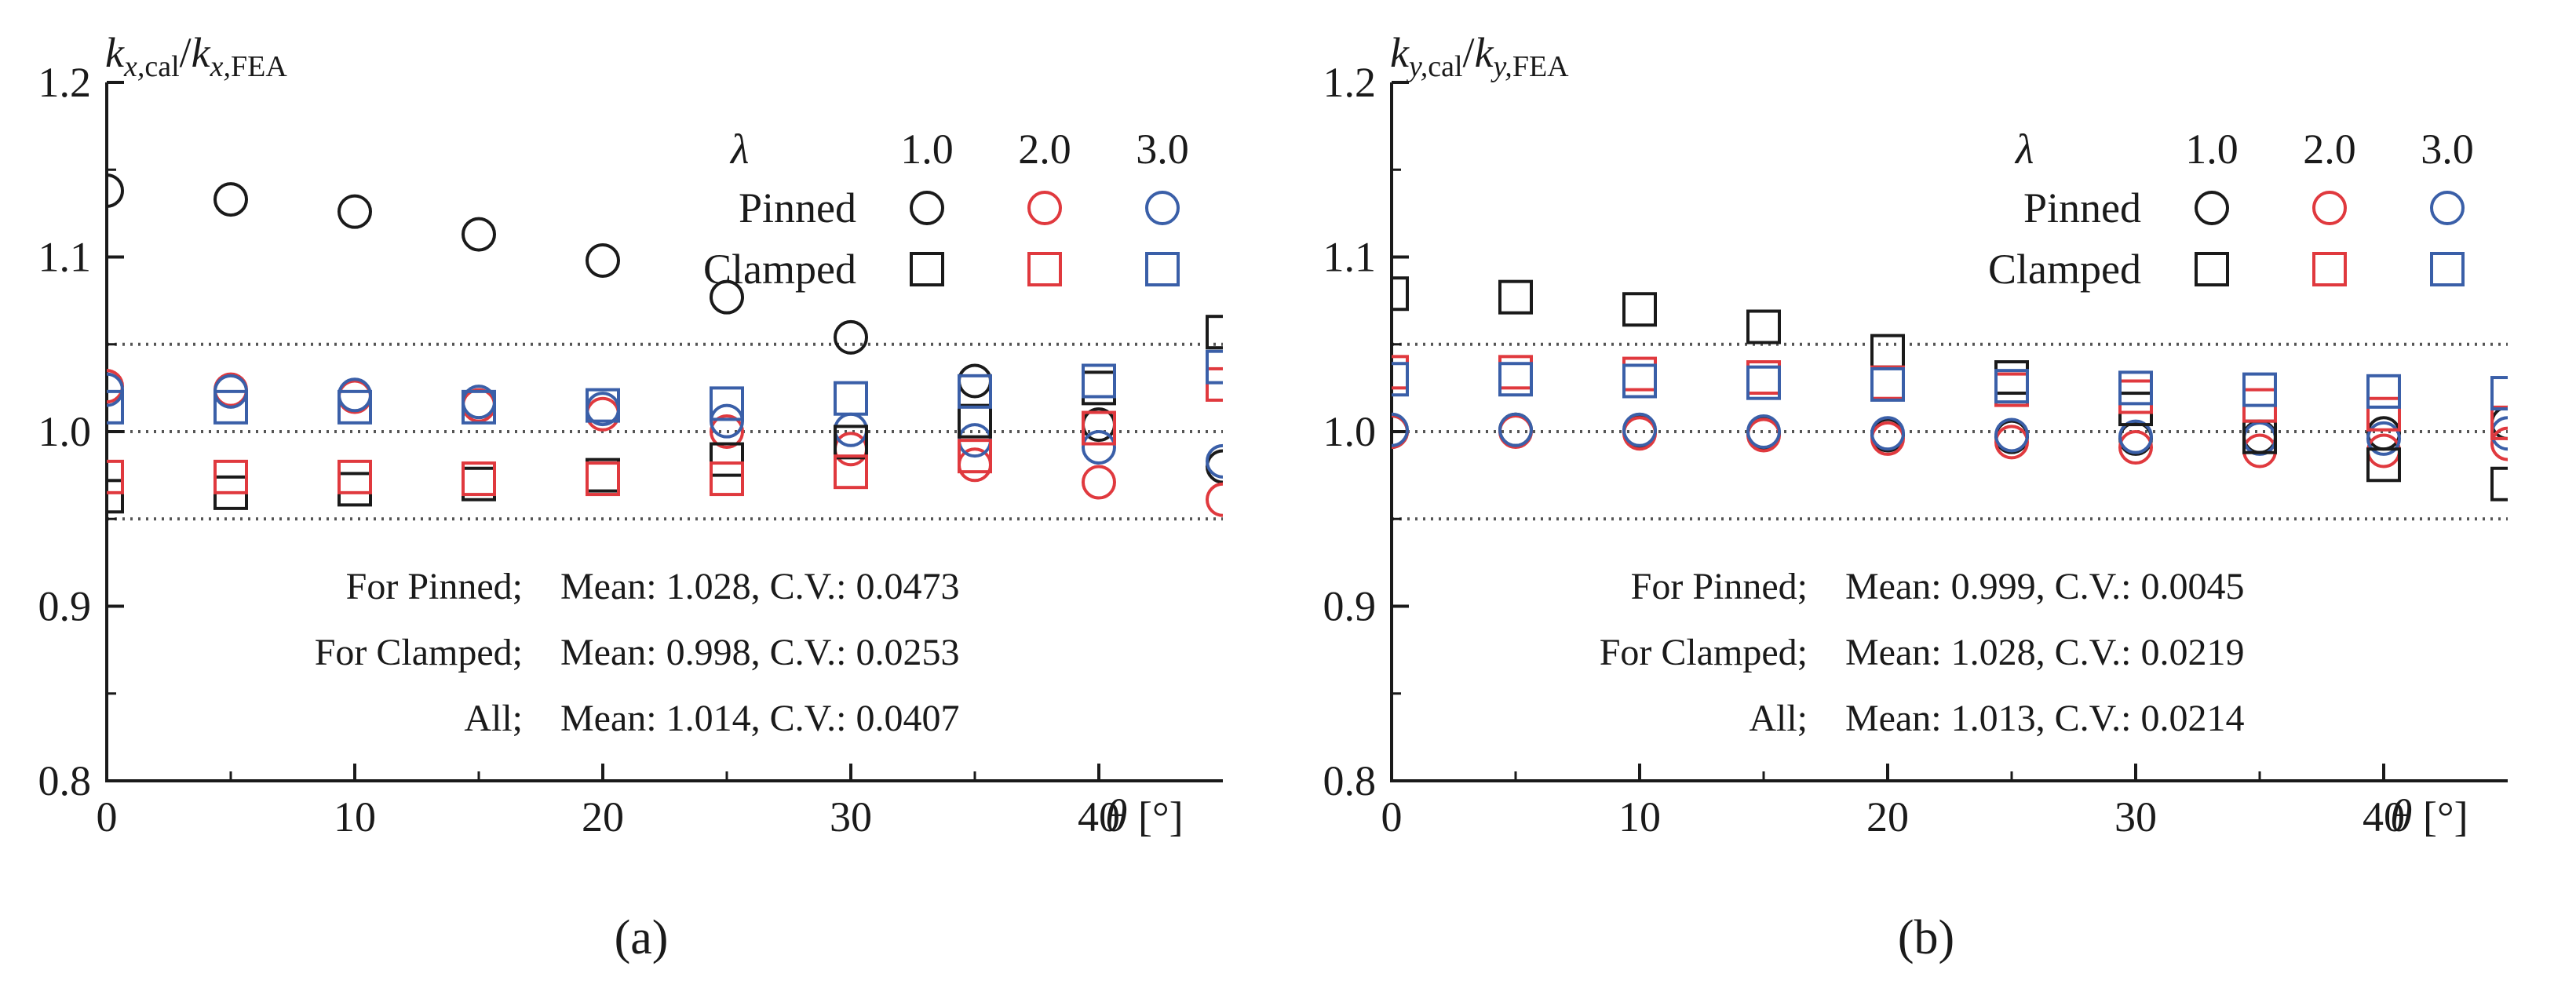  I want to click on stats-value: Mean: 1.014, C.V.: 0.0407, so click(759, 718).